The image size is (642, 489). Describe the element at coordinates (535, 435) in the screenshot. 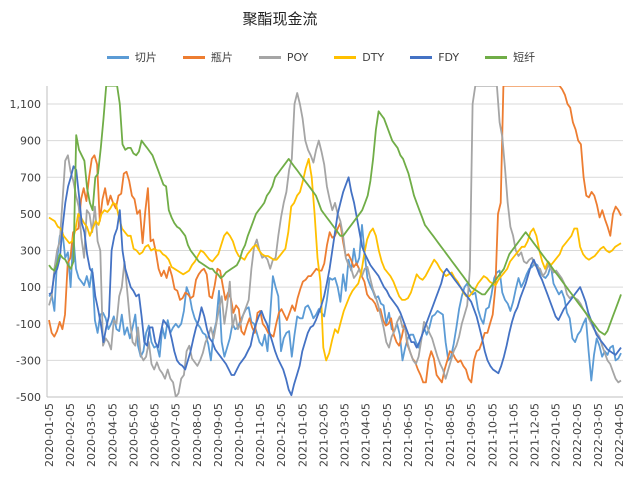

I see `x-tick-label: 2021-12-05` at that location.